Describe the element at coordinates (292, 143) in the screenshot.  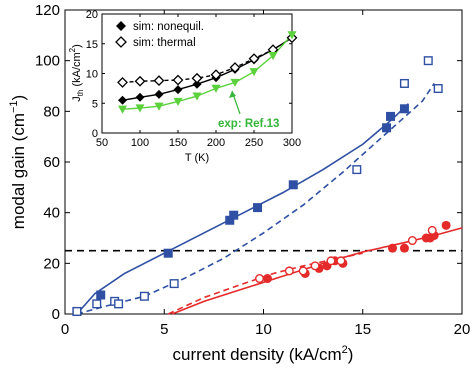
I see `inset-x-tick-label: 300` at that location.